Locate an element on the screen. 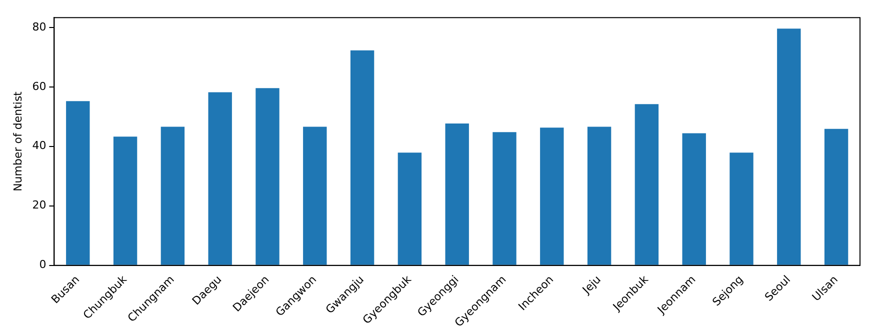 The height and width of the screenshot is (333, 882). y-tick-label: 20 is located at coordinates (39, 205).